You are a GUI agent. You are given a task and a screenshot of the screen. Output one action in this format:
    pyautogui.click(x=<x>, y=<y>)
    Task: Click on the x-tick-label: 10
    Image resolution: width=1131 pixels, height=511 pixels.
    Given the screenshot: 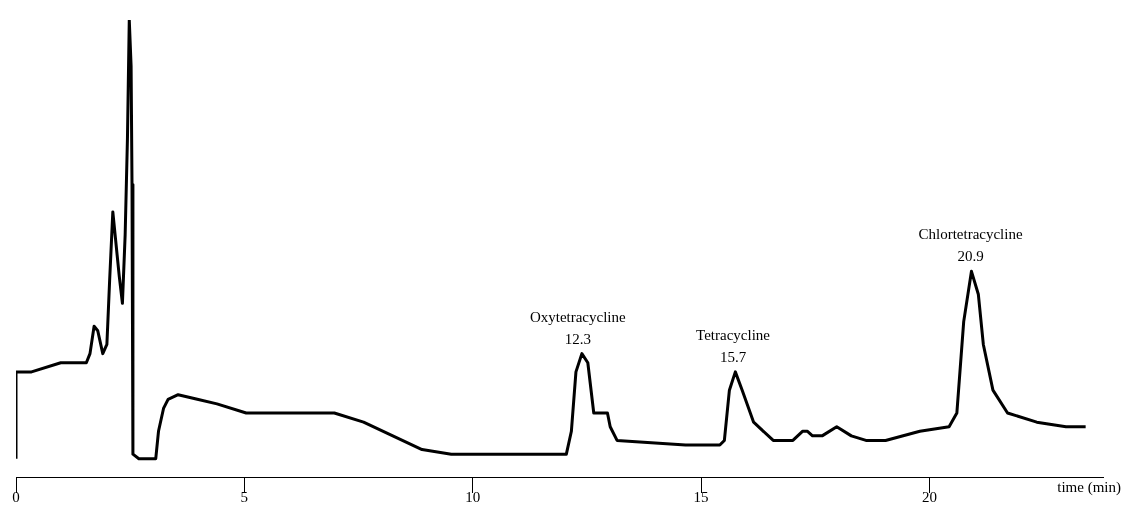 What is the action you would take?
    pyautogui.click(x=473, y=496)
    